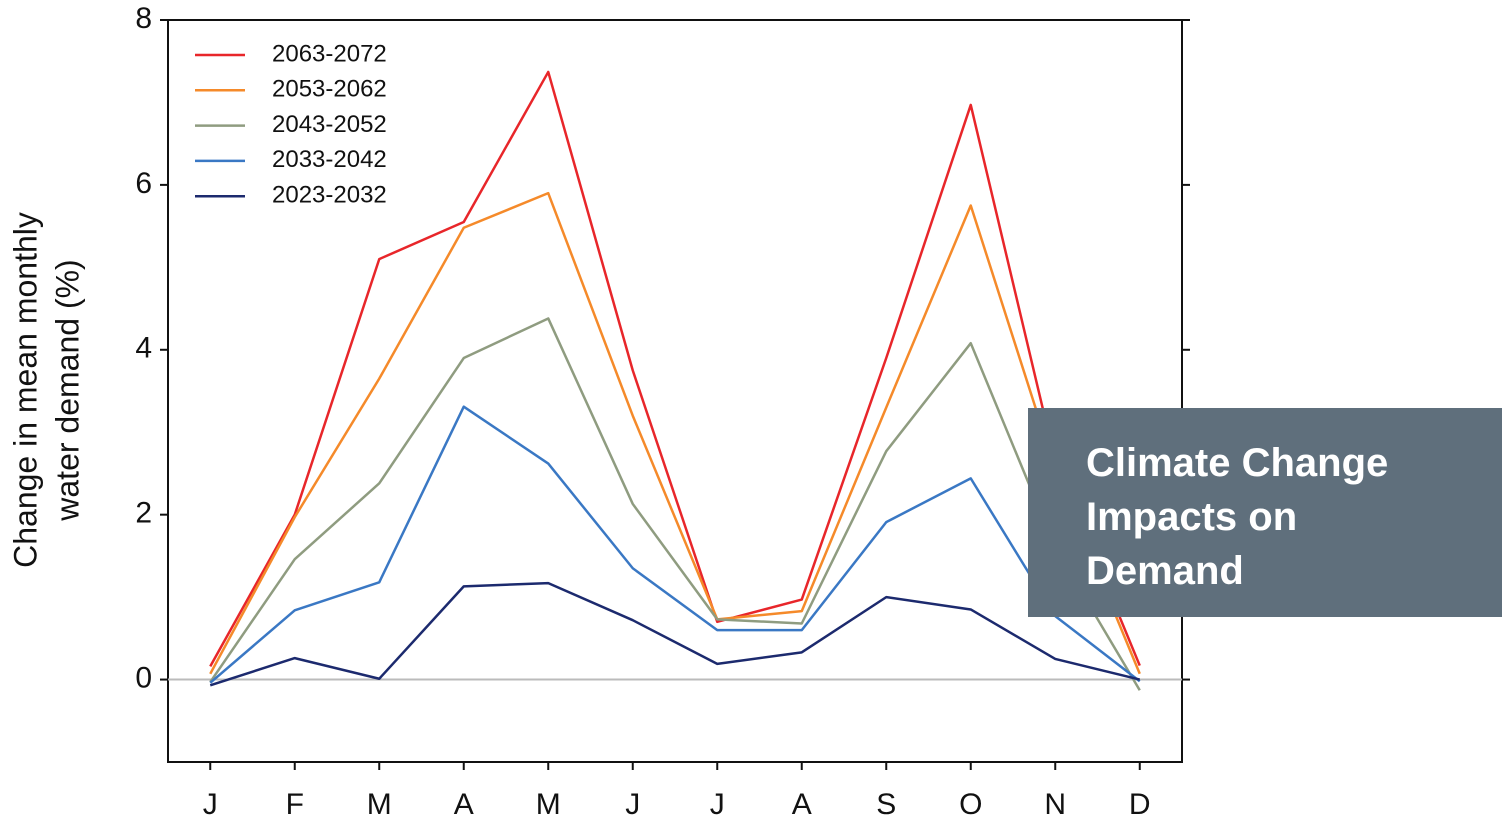  I want to click on y-tick-label: 2, so click(143, 513).